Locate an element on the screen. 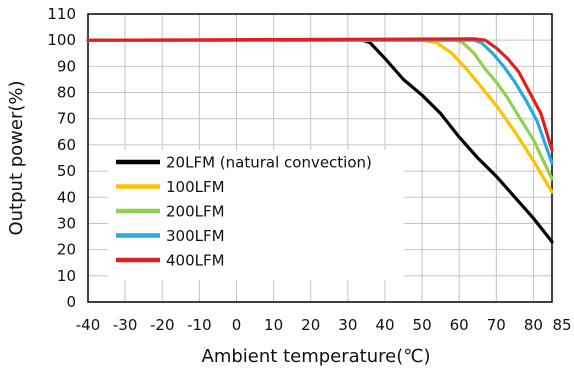  x-tick-label: -10 is located at coordinates (199, 325).